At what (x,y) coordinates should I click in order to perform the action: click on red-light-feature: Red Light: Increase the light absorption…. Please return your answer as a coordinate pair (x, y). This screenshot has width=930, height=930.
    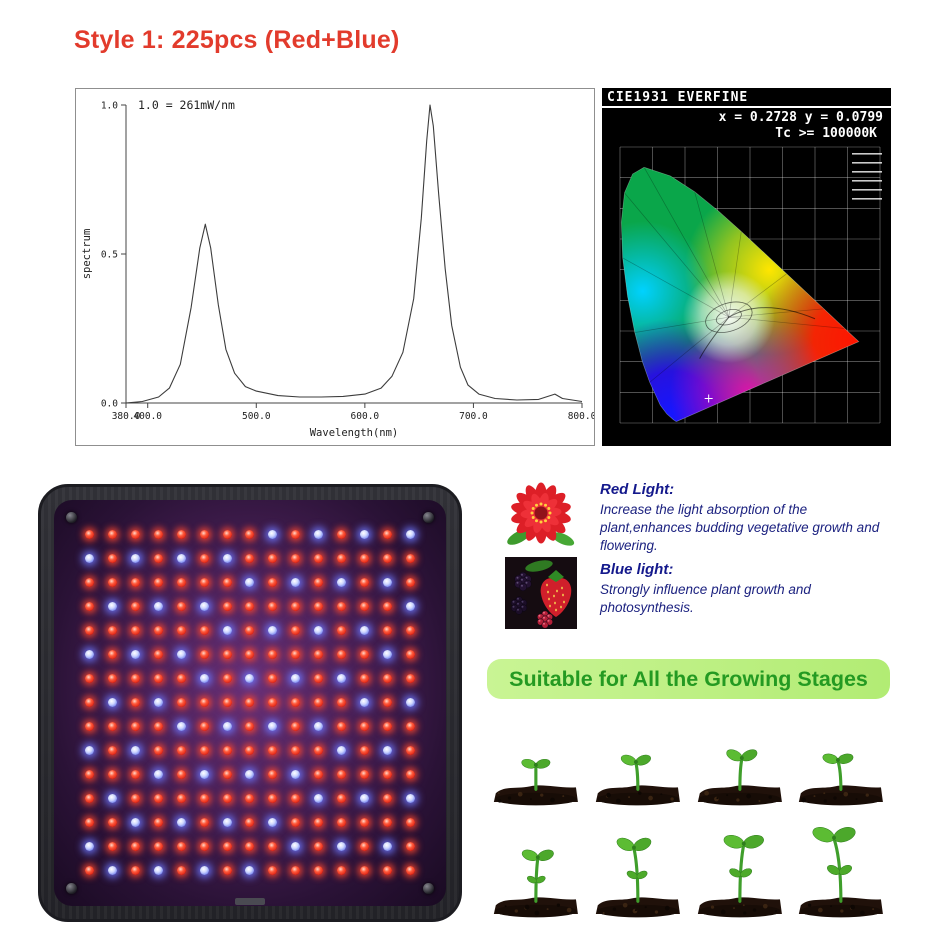
    Looking at the image, I should click on (751, 517).